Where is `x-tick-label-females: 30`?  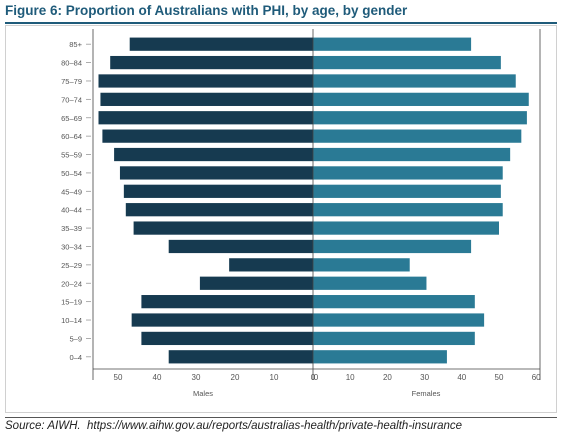
x-tick-label-females: 30 is located at coordinates (424, 377).